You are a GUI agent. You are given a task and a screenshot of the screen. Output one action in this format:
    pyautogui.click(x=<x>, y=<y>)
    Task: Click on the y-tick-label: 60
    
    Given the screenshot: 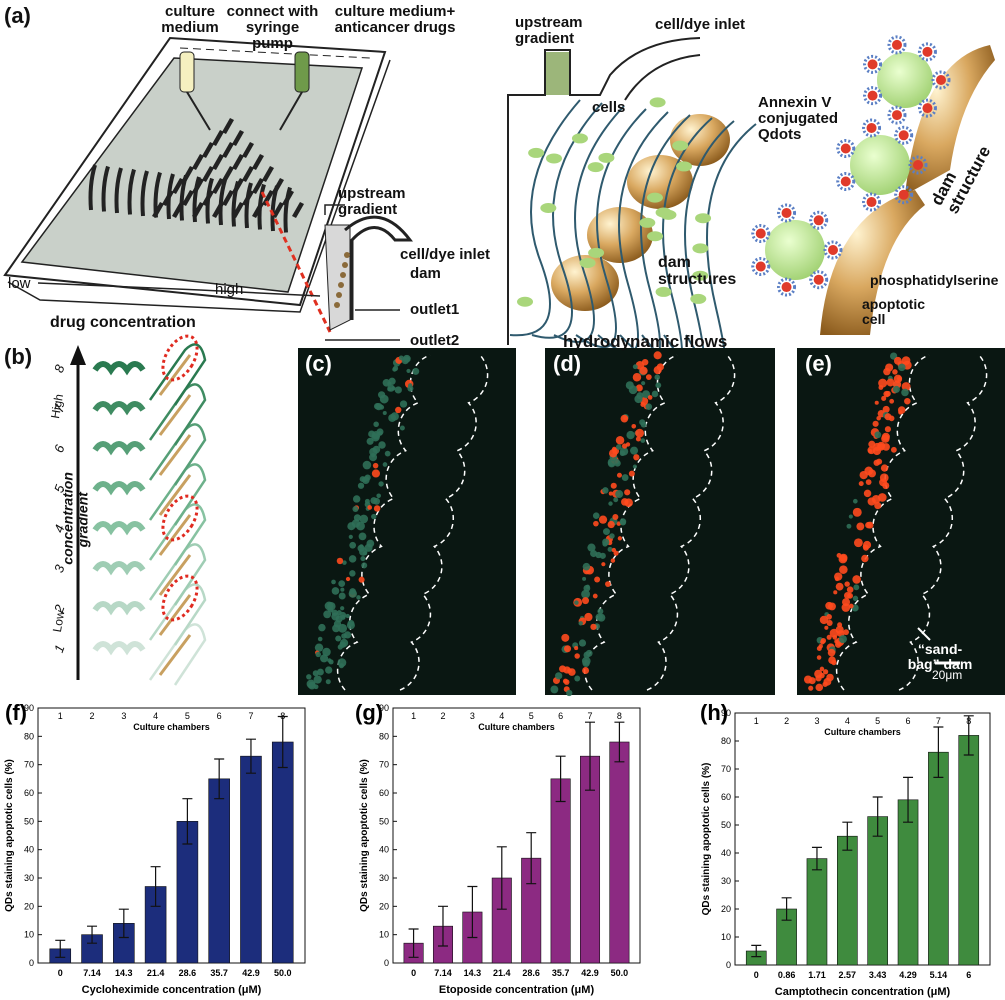 What is the action you would take?
    pyautogui.click(x=726, y=797)
    